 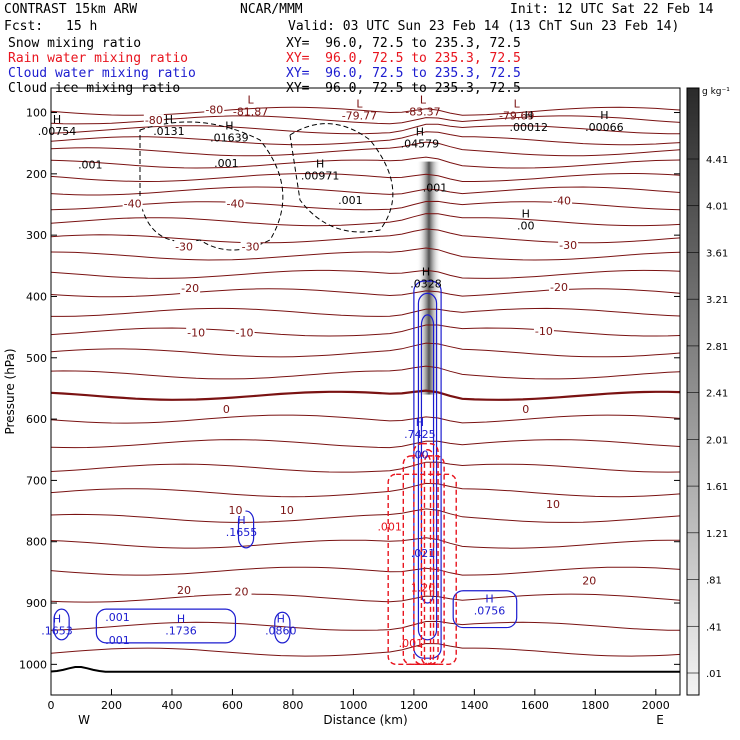 What do you see at coordinates (320, 175) in the screenshot?
I see `extremum-value-label: .00971` at bounding box center [320, 175].